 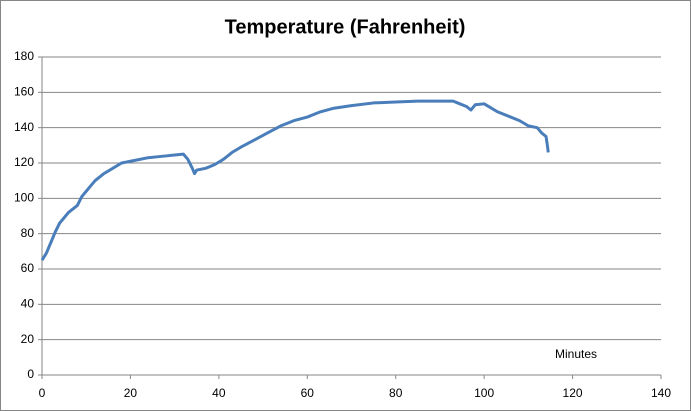 I want to click on y-tick-label: 40, so click(x=28, y=304).